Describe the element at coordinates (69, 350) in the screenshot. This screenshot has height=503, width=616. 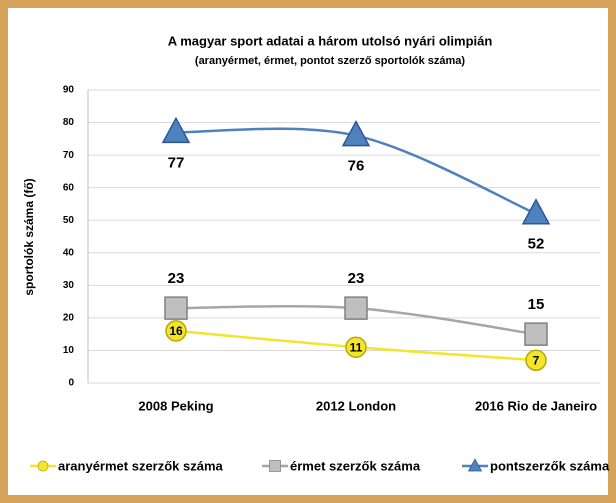
I see `y-tick-label: 10` at that location.